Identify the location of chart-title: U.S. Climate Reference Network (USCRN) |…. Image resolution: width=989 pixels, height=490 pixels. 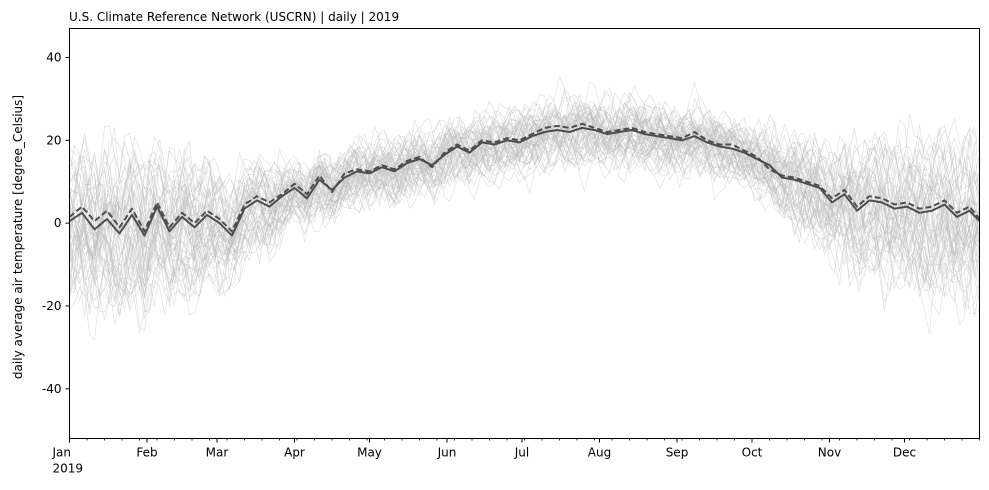
(234, 17).